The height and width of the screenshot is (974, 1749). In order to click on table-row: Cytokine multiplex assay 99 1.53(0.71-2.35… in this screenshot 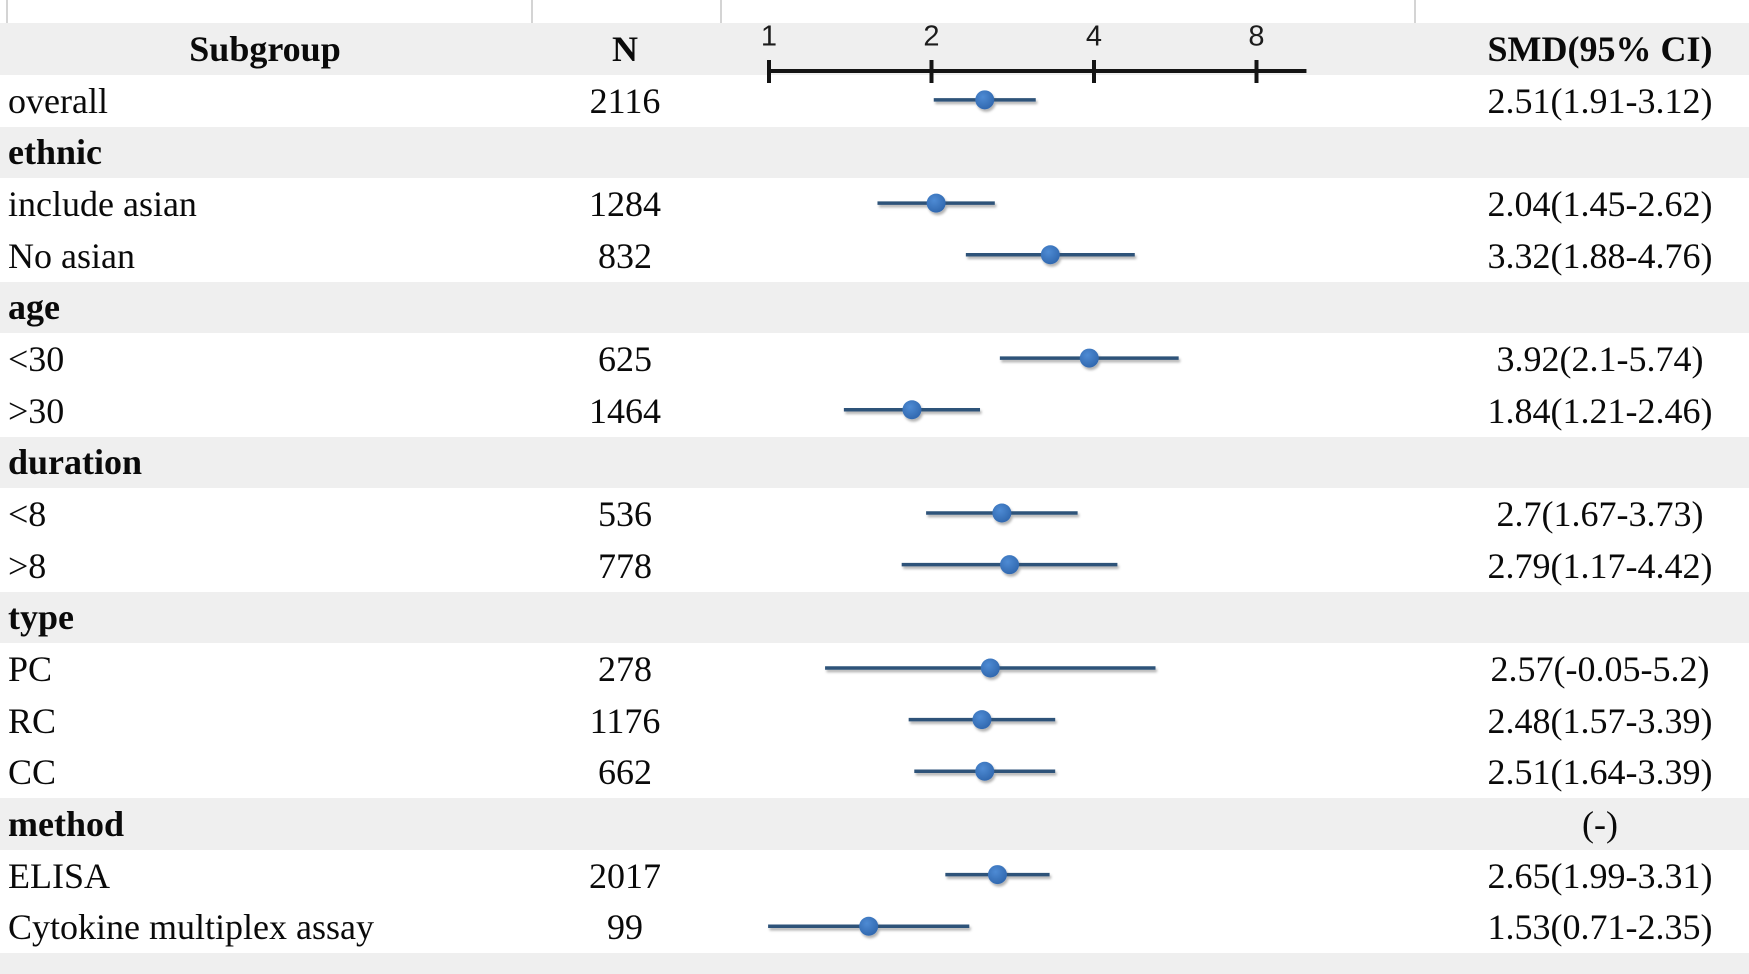, I will do `click(874, 927)`.